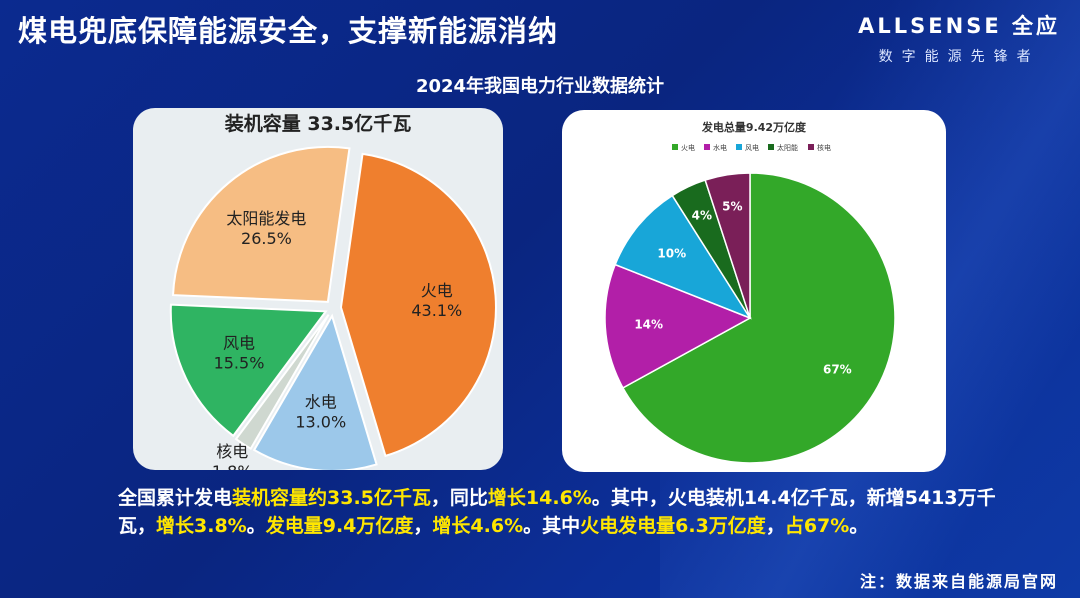 The height and width of the screenshot is (598, 1080). What do you see at coordinates (702, 216) in the screenshot?
I see `slice-value-3: 4%` at bounding box center [702, 216].